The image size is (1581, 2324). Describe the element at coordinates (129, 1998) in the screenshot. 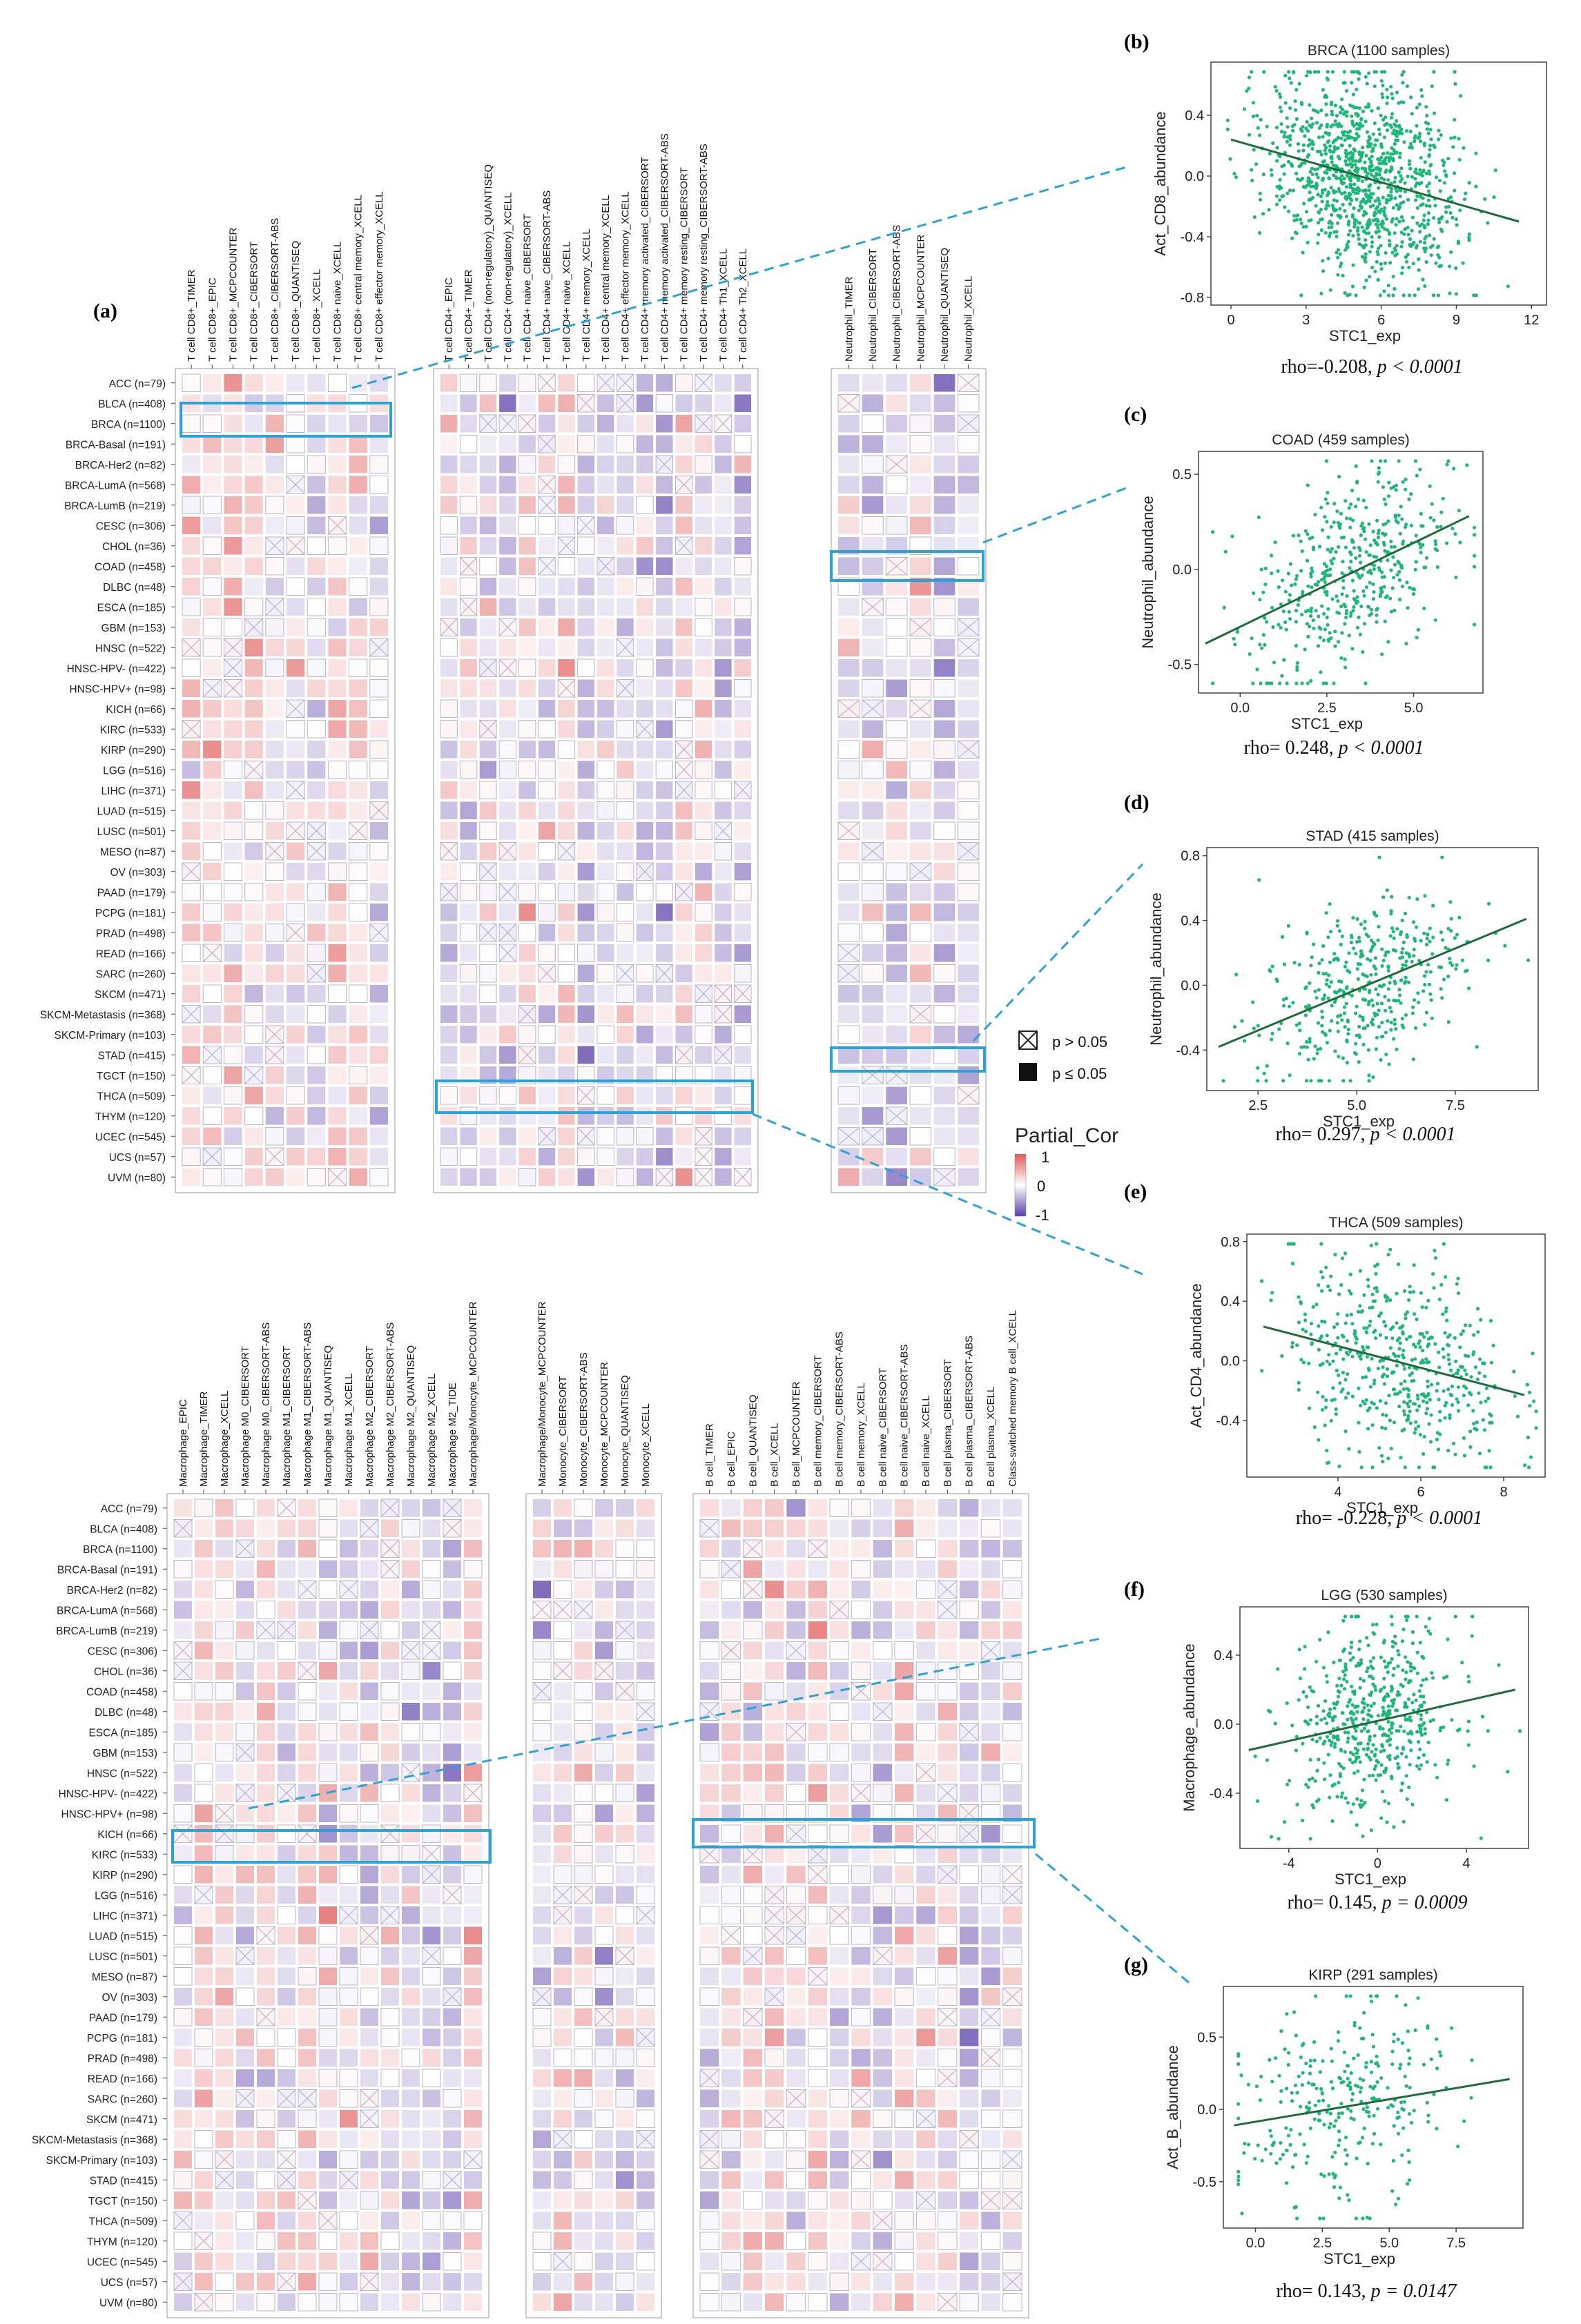

I see `row-label: OV (n=303)` at that location.